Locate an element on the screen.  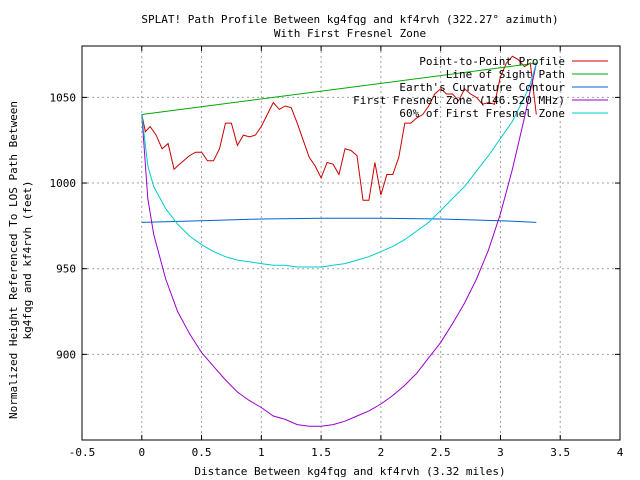
chart-subtitle: With First Fresnel Zone is located at coordinates (350, 33).